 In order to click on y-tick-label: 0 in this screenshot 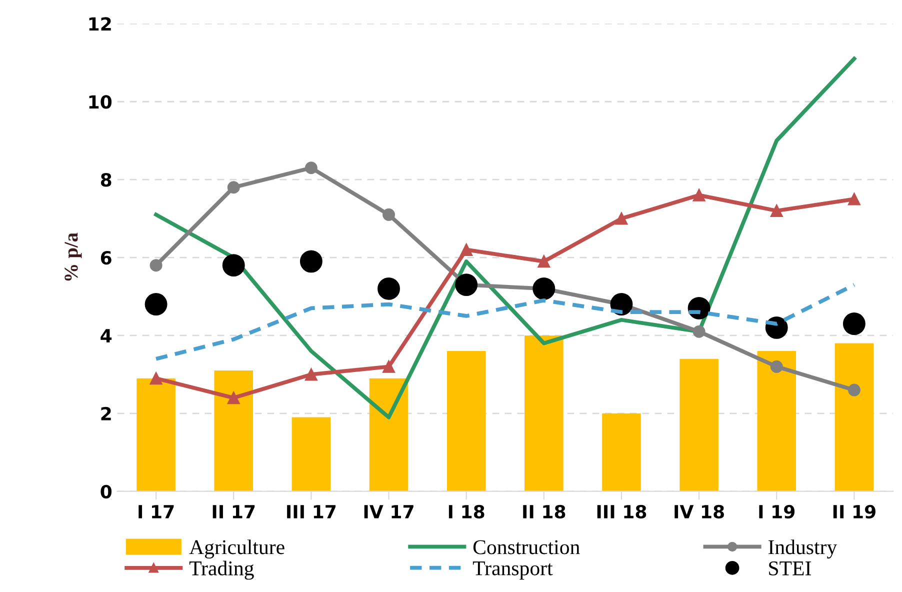, I will do `click(106, 491)`.